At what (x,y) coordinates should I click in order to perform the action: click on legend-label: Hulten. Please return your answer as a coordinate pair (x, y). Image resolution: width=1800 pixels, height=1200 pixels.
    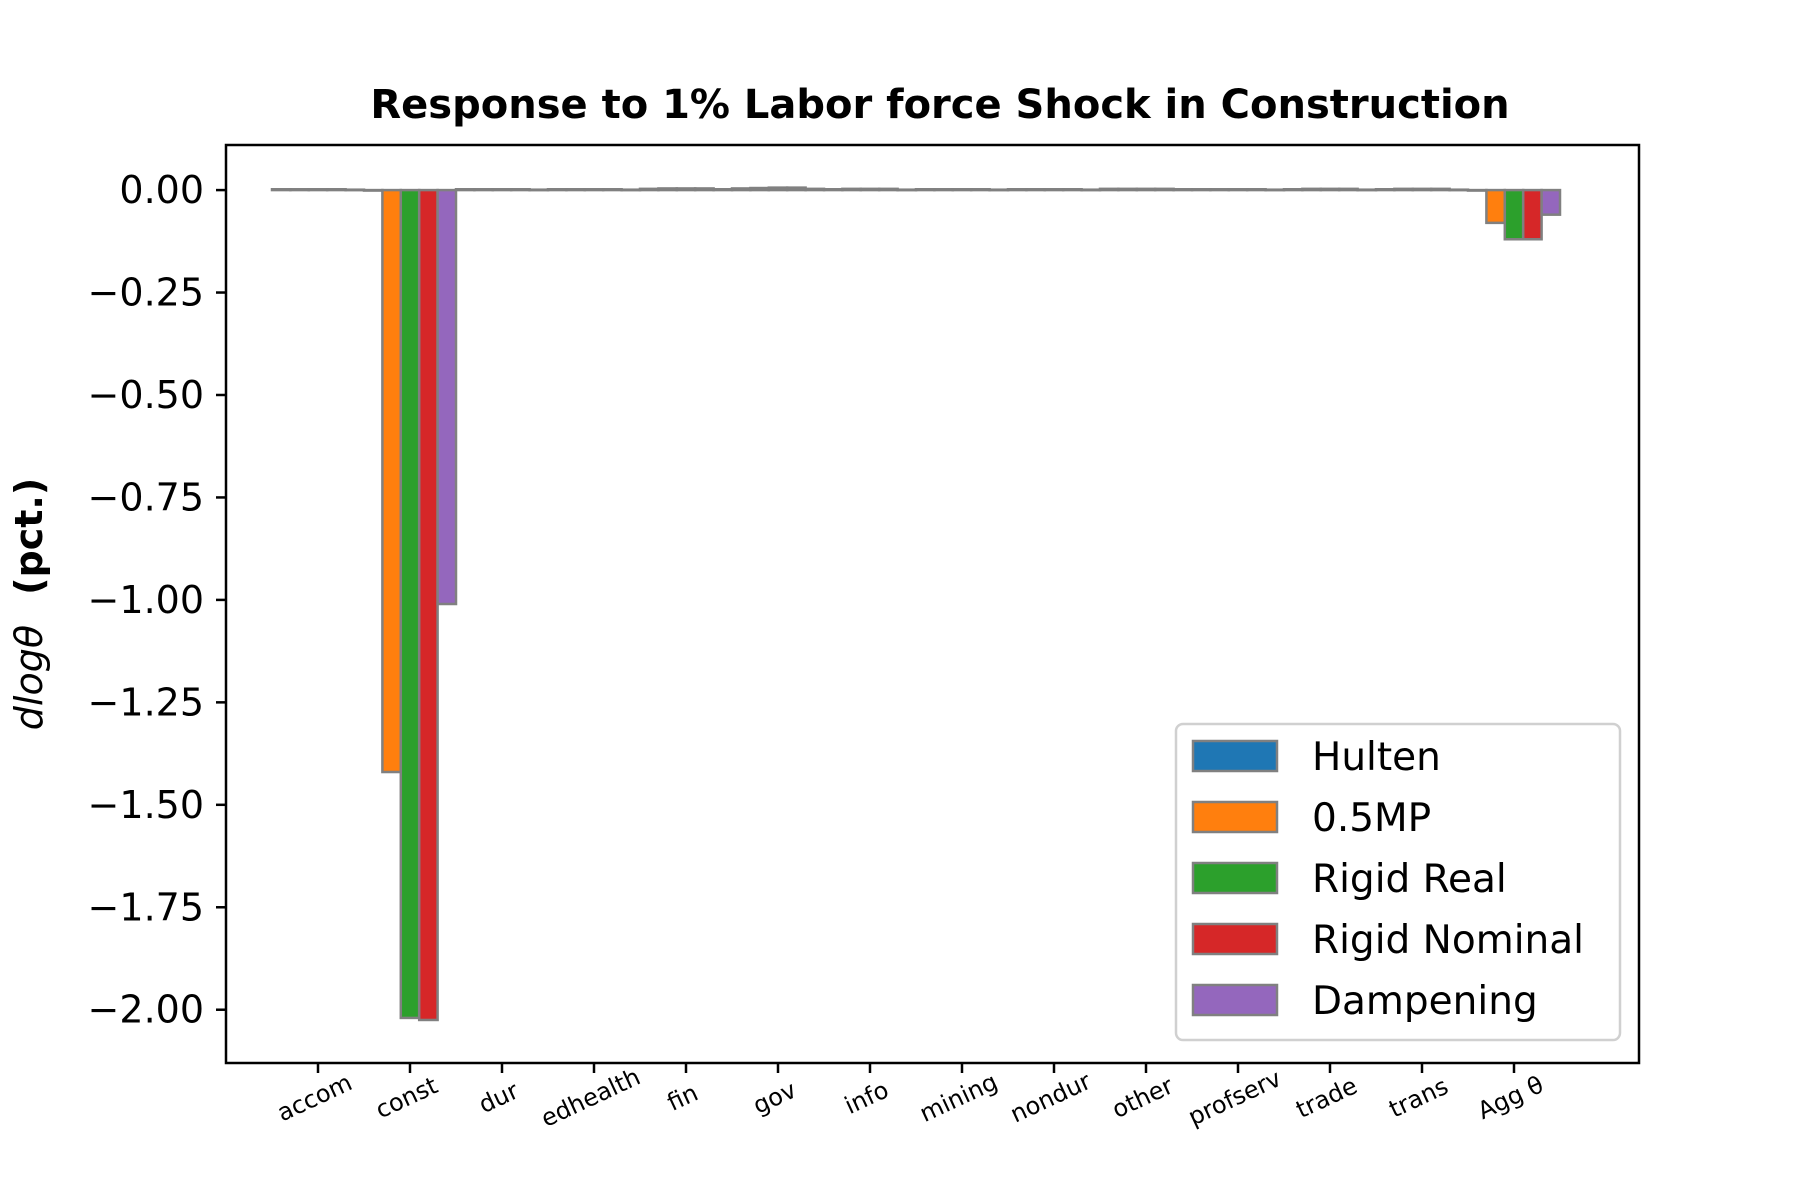
    Looking at the image, I should click on (1376, 757).